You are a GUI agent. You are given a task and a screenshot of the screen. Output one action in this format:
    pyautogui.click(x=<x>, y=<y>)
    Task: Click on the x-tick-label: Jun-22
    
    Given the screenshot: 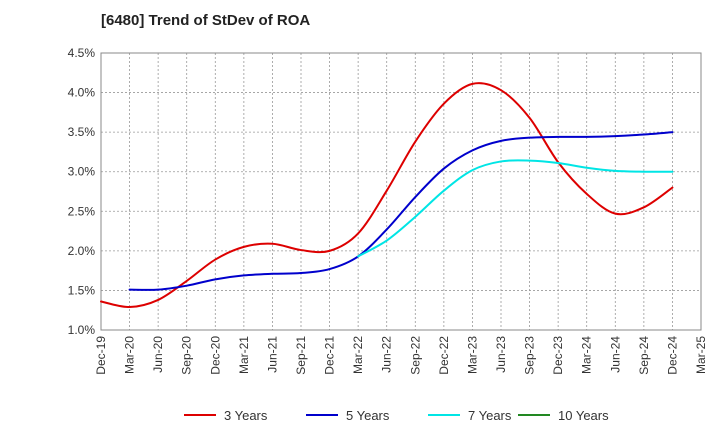 What is the action you would take?
    pyautogui.click(x=387, y=354)
    